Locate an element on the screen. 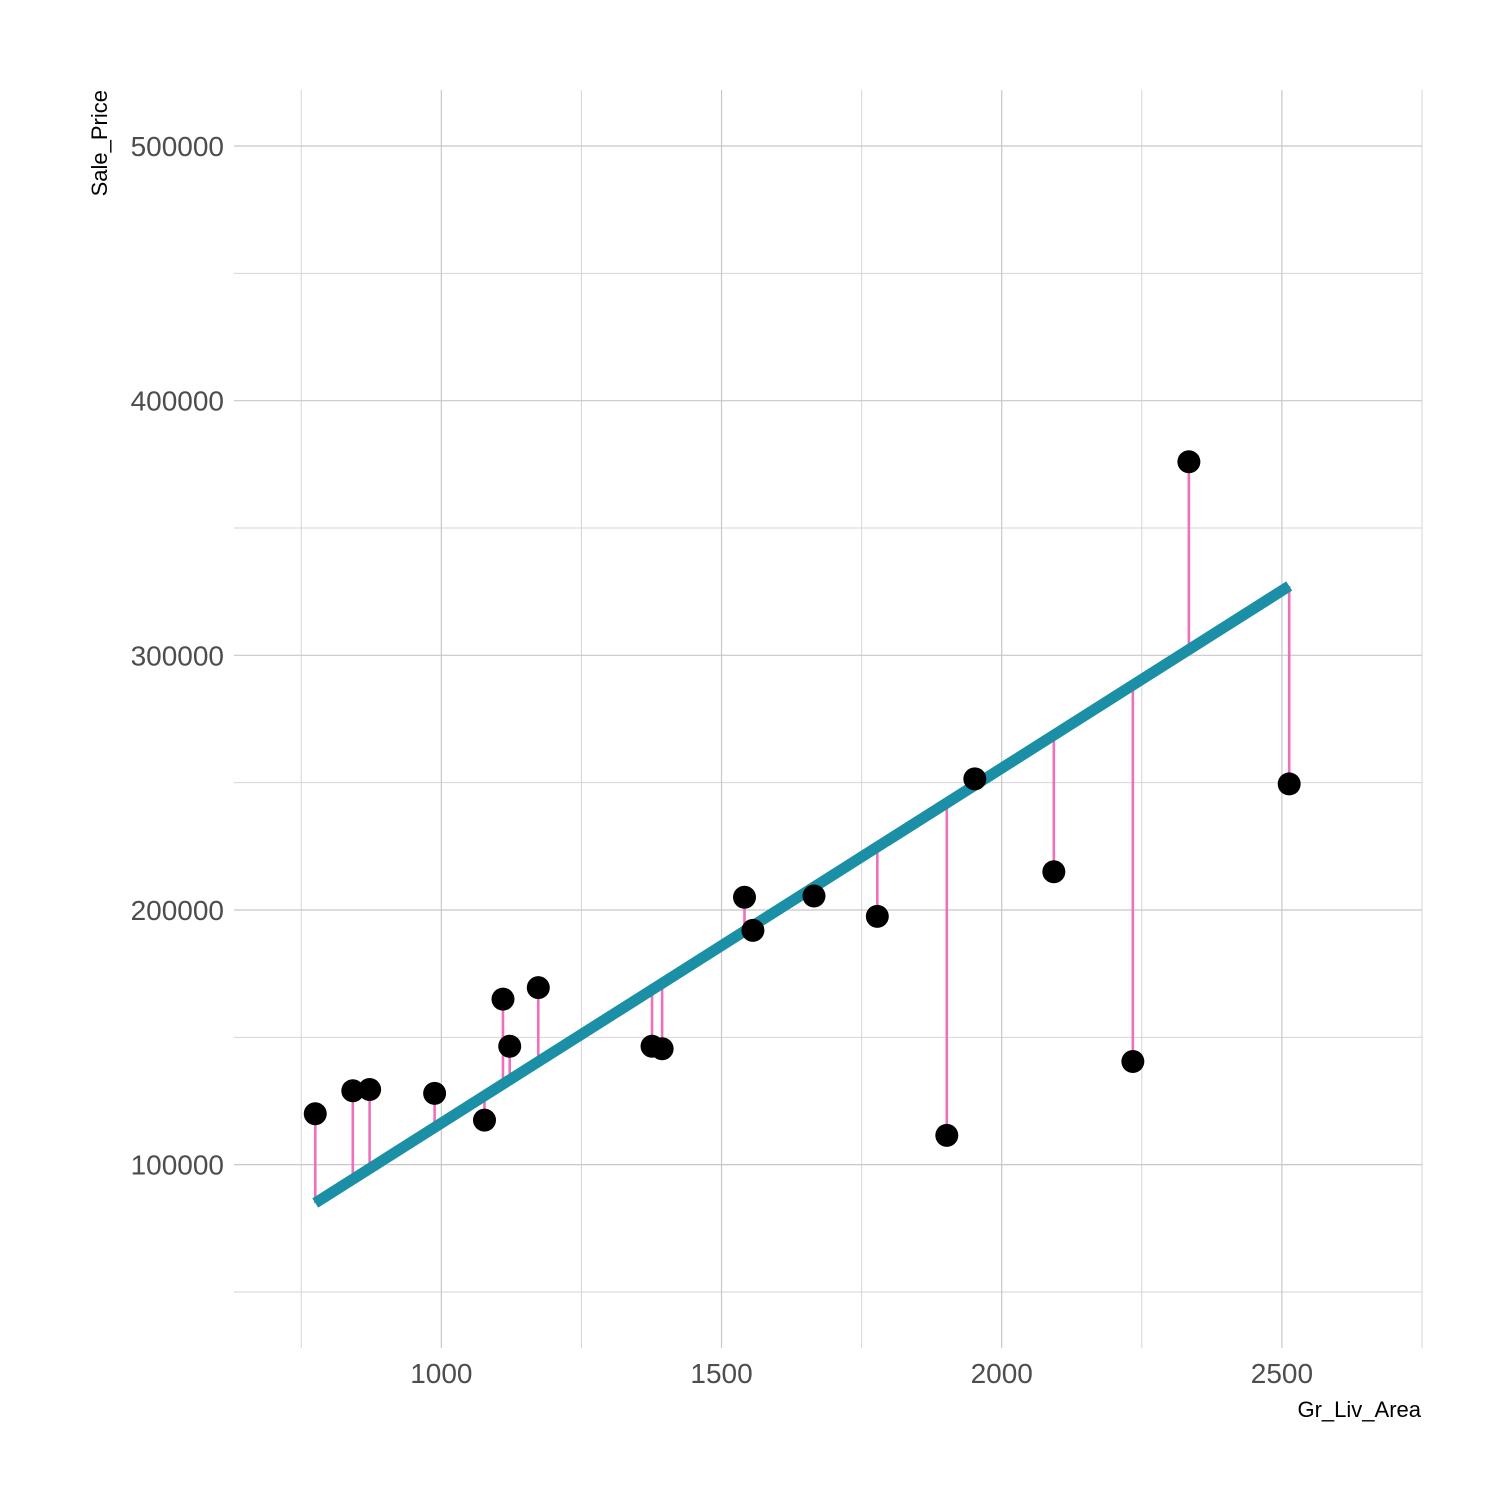 The image size is (1512, 1512). x-tick-label: 2500 is located at coordinates (1282, 1373).